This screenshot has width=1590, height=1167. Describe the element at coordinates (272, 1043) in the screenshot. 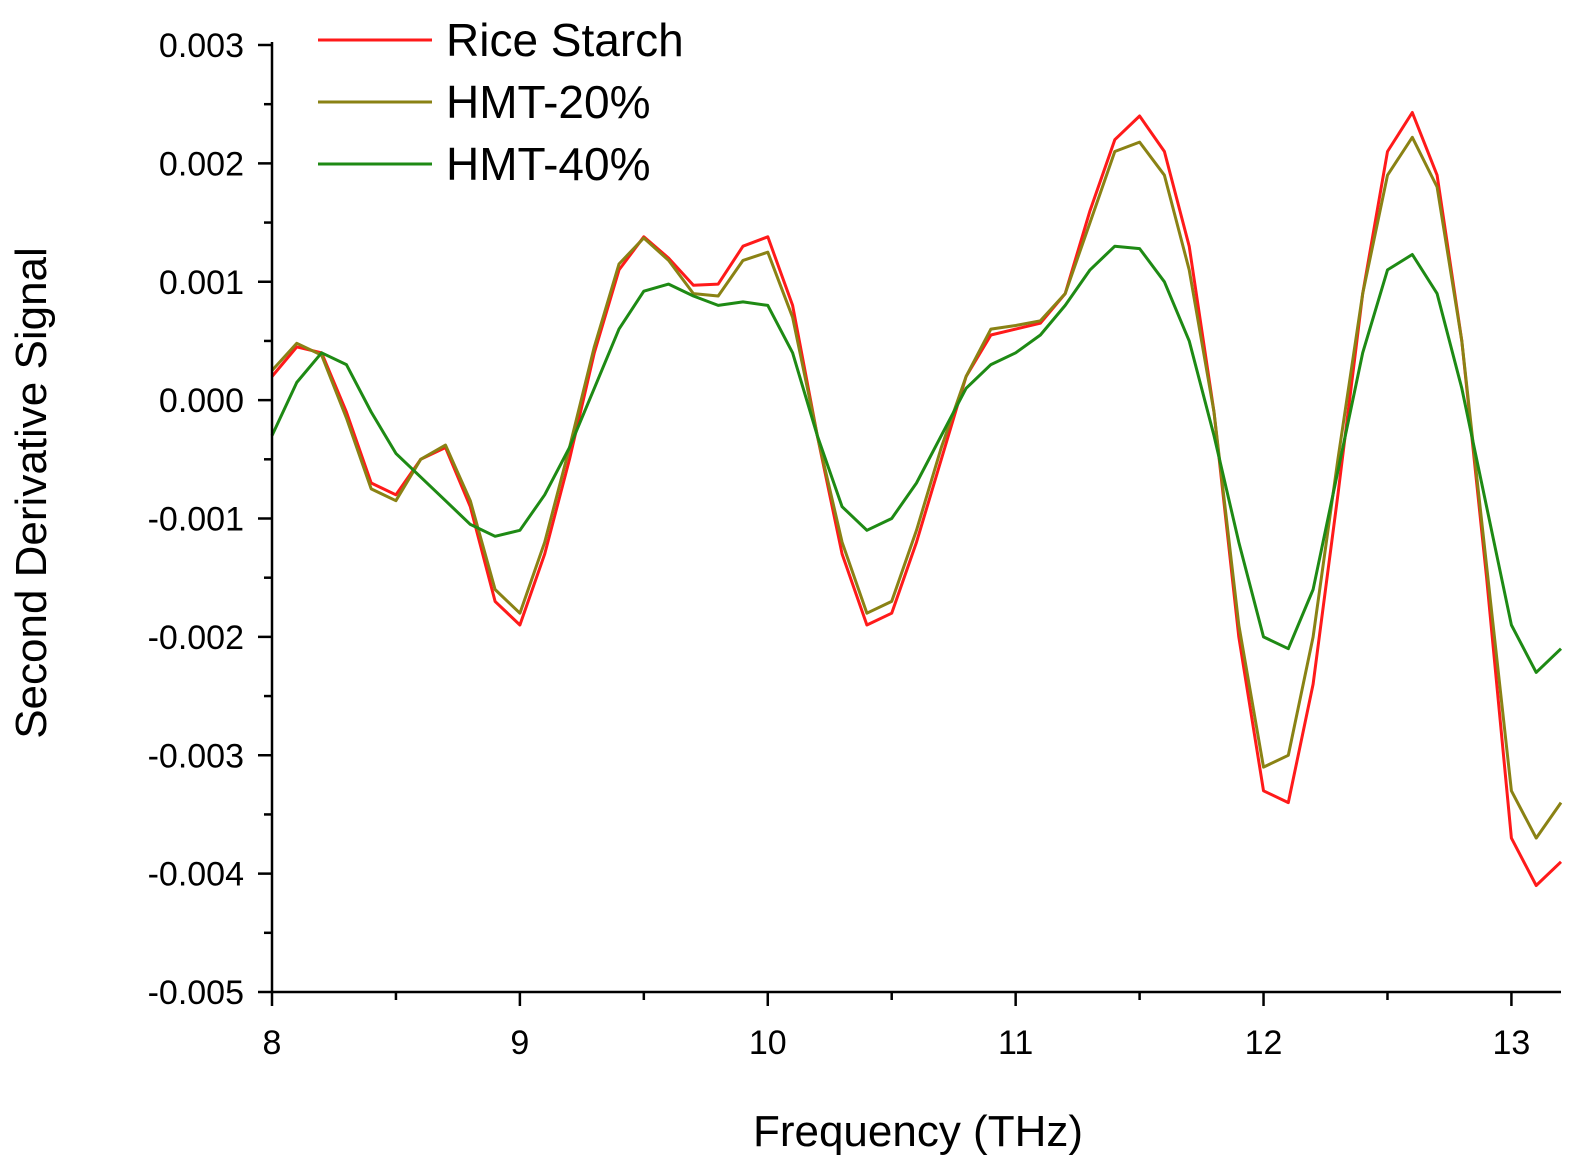

I see `x-tick-label: 8` at that location.